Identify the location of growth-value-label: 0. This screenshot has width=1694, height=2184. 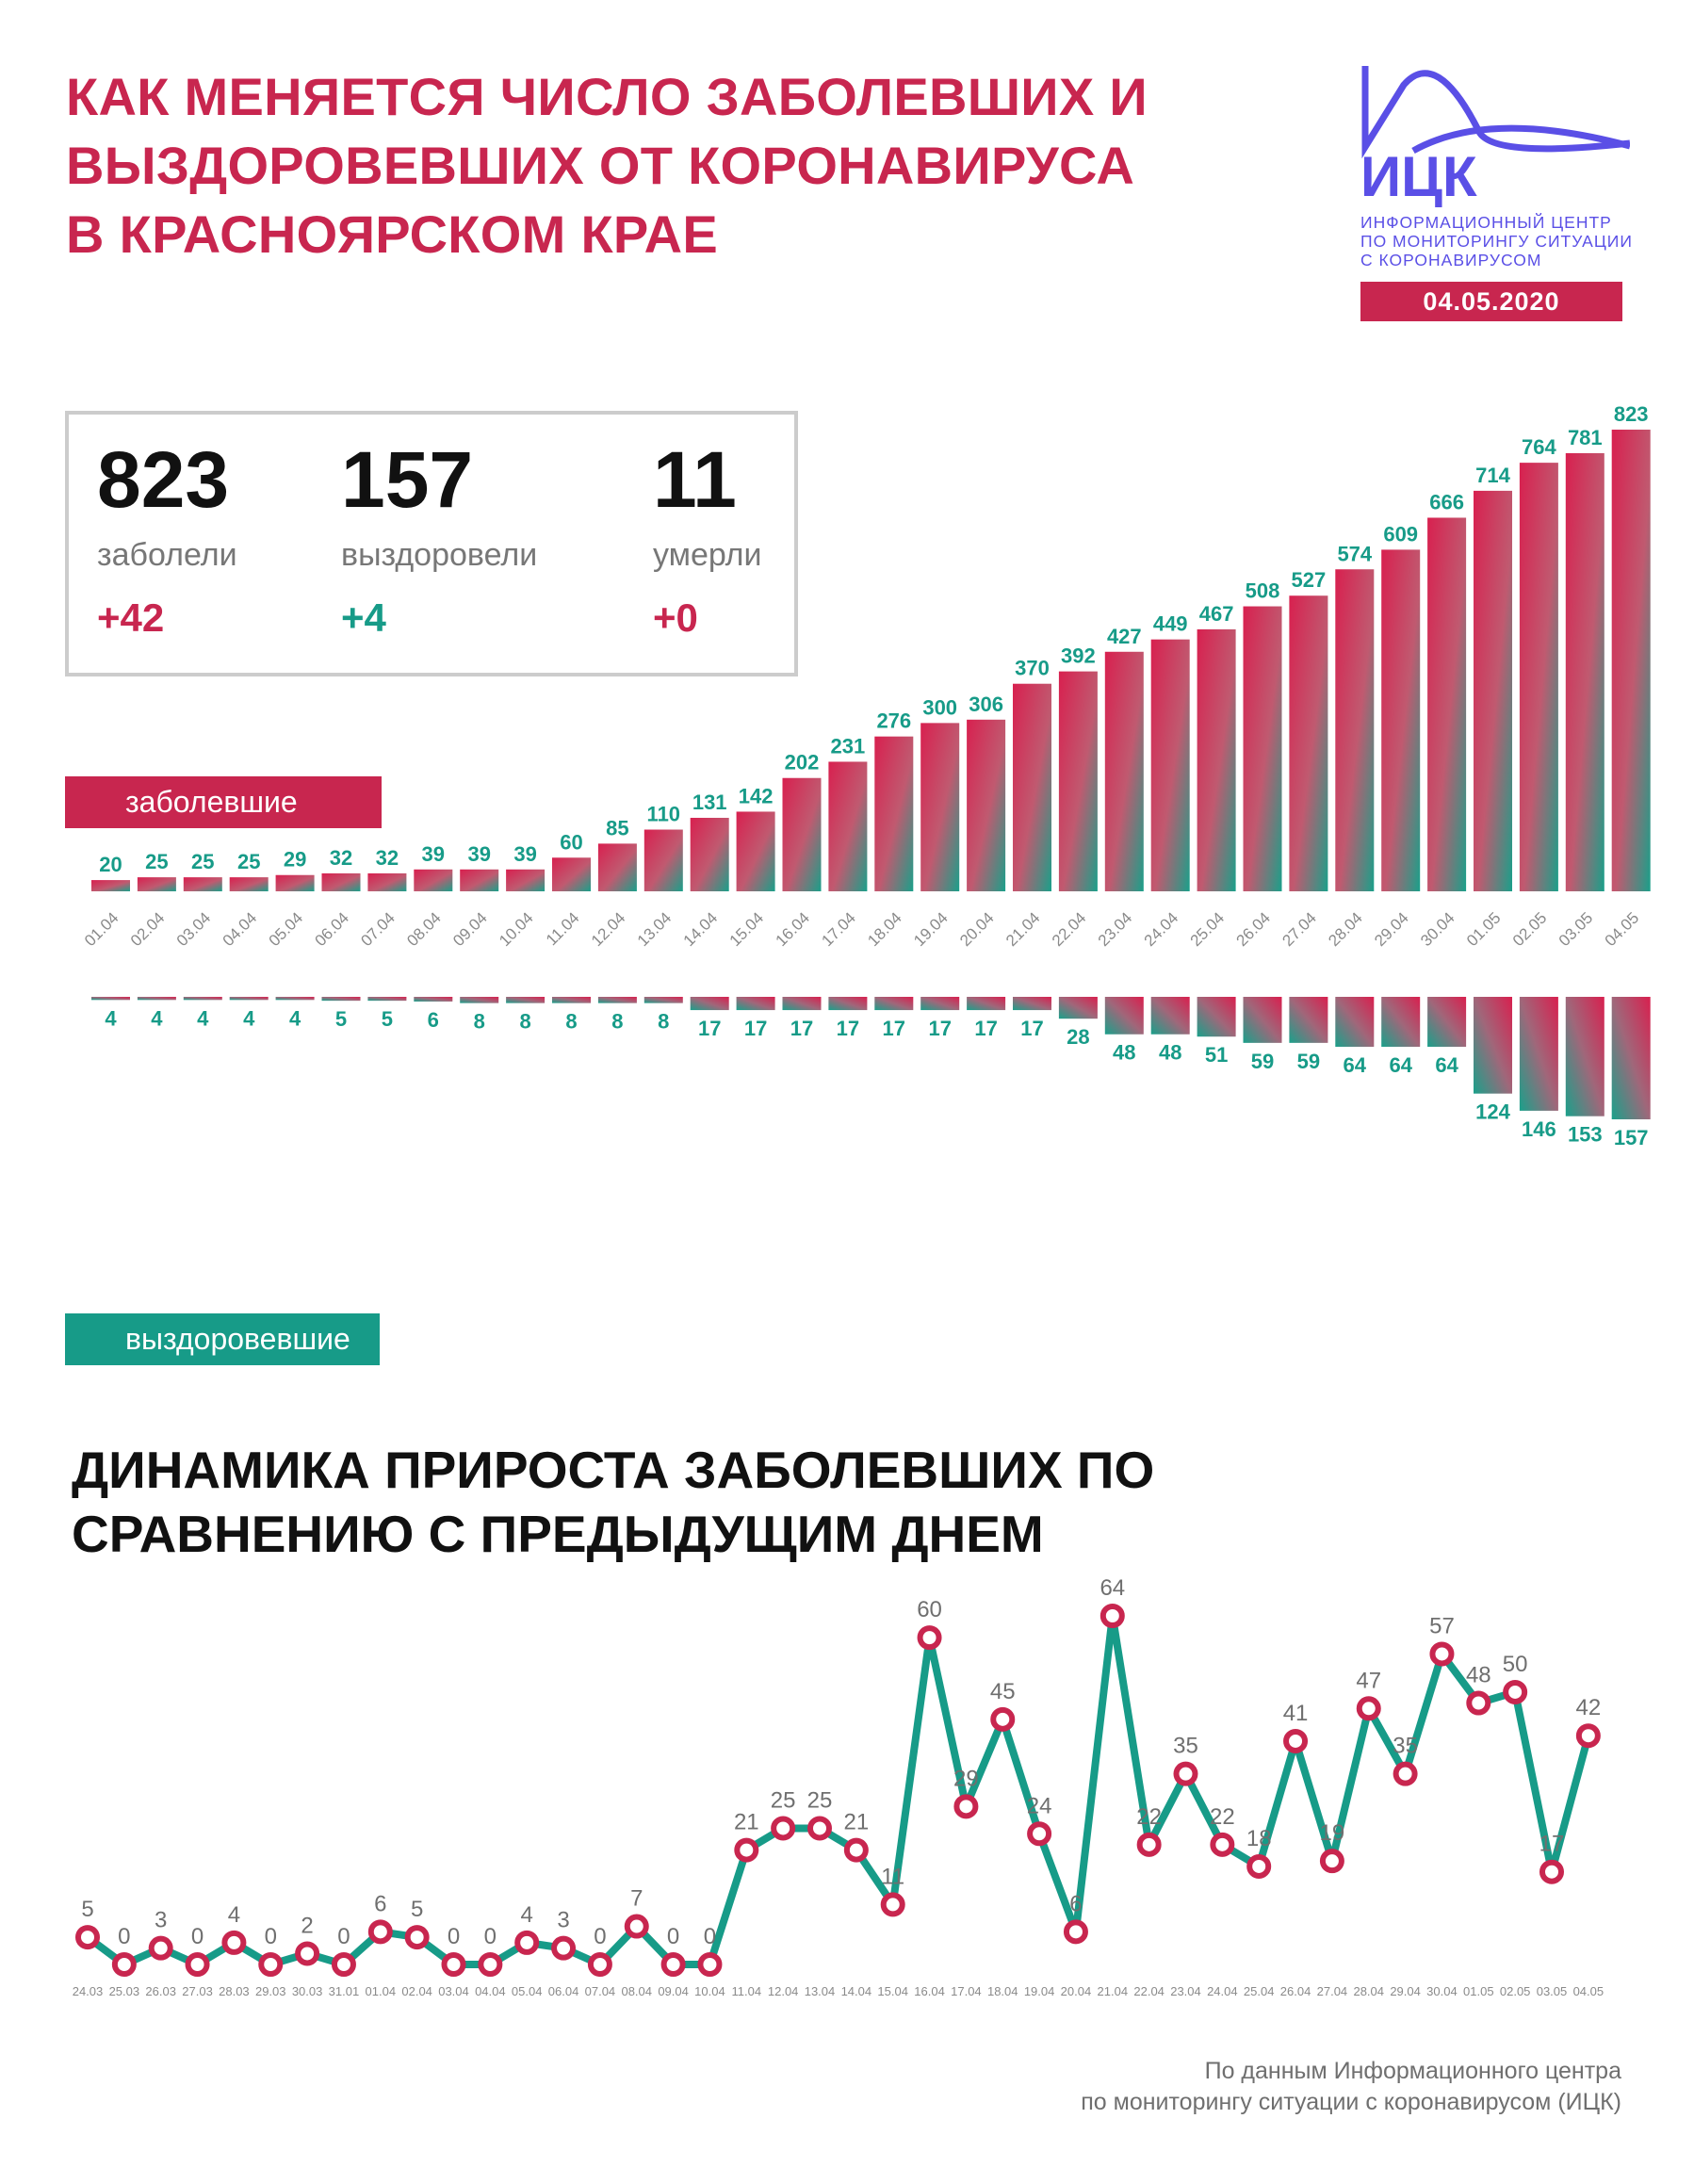
(343, 1936).